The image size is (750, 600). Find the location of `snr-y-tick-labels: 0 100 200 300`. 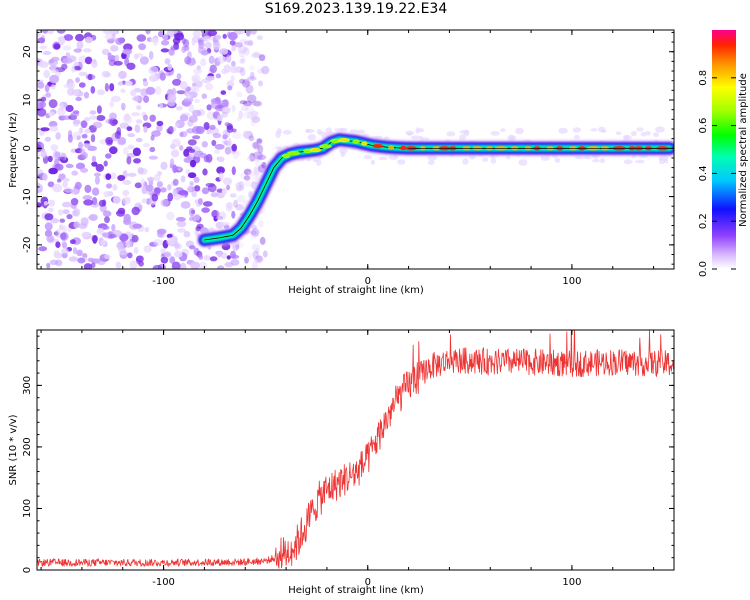

snr-y-tick-labels: 0 100 200 300 is located at coordinates (27, 474).